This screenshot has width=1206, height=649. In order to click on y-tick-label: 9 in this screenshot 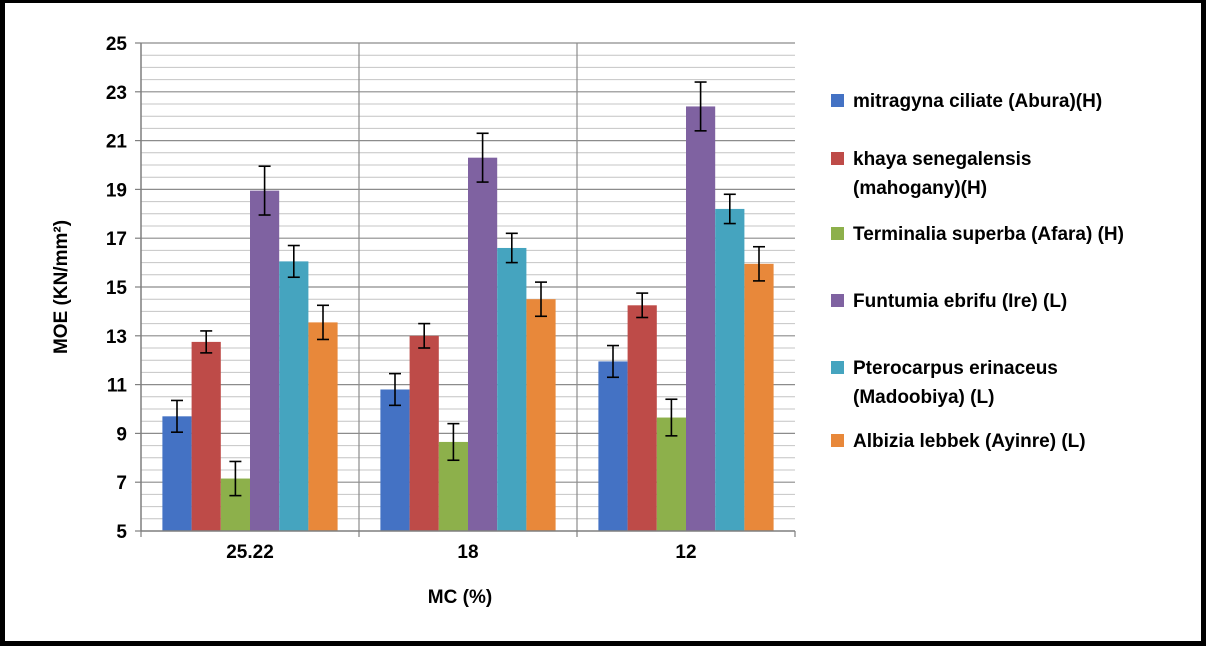, I will do `click(121, 434)`.